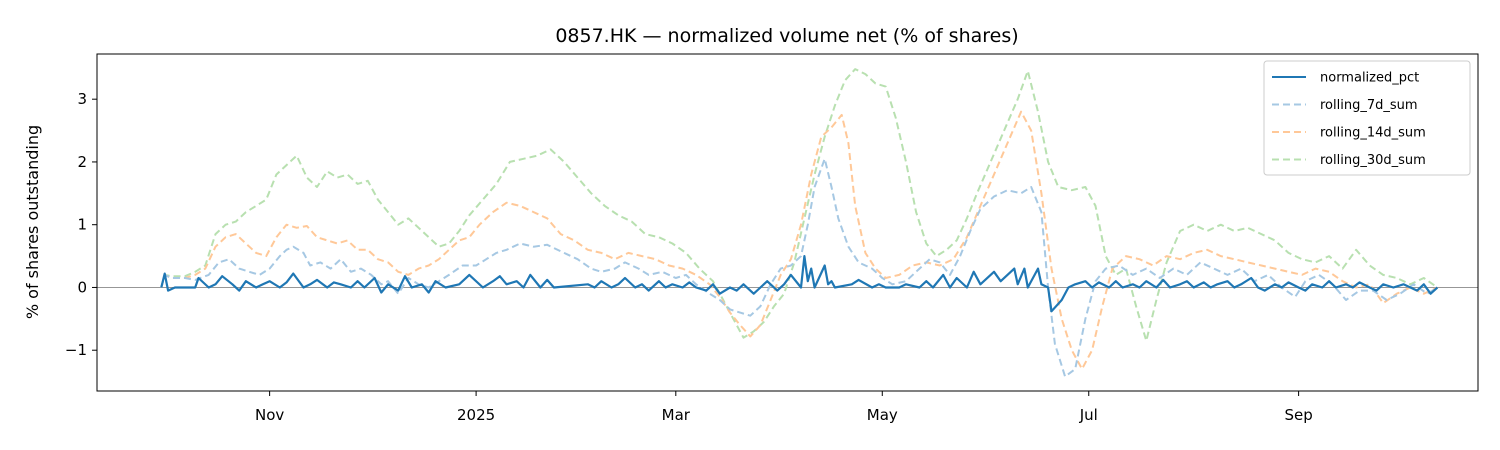  I want to click on x-tick-label: Nov, so click(269, 415).